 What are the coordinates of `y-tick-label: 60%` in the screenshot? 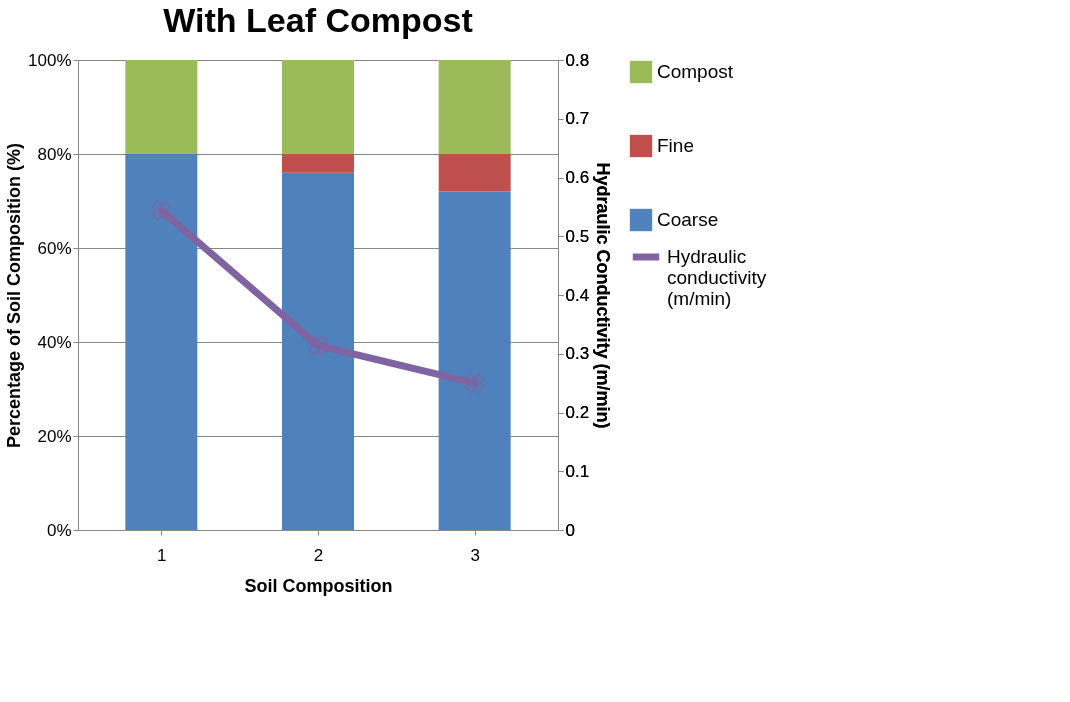 It's located at (54, 248).